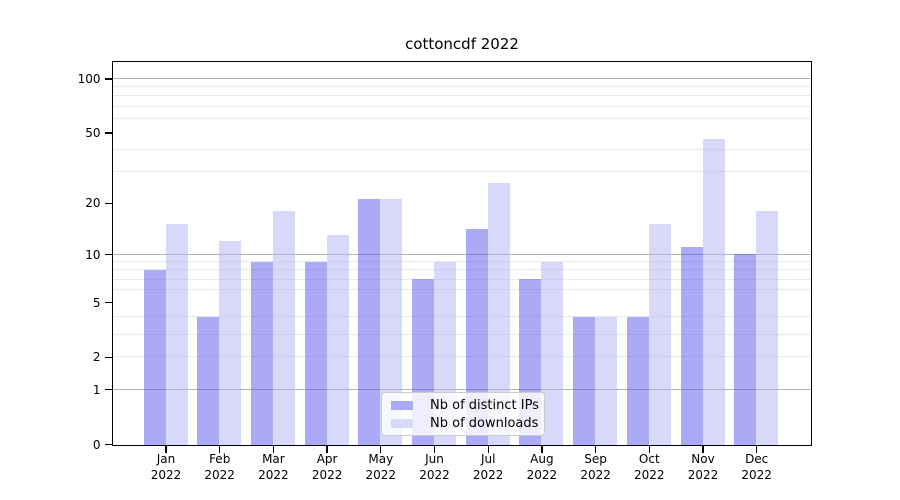 This screenshot has height=500, width=900. Describe the element at coordinates (484, 423) in the screenshot. I see `legend-label: Nb of downloads` at that location.